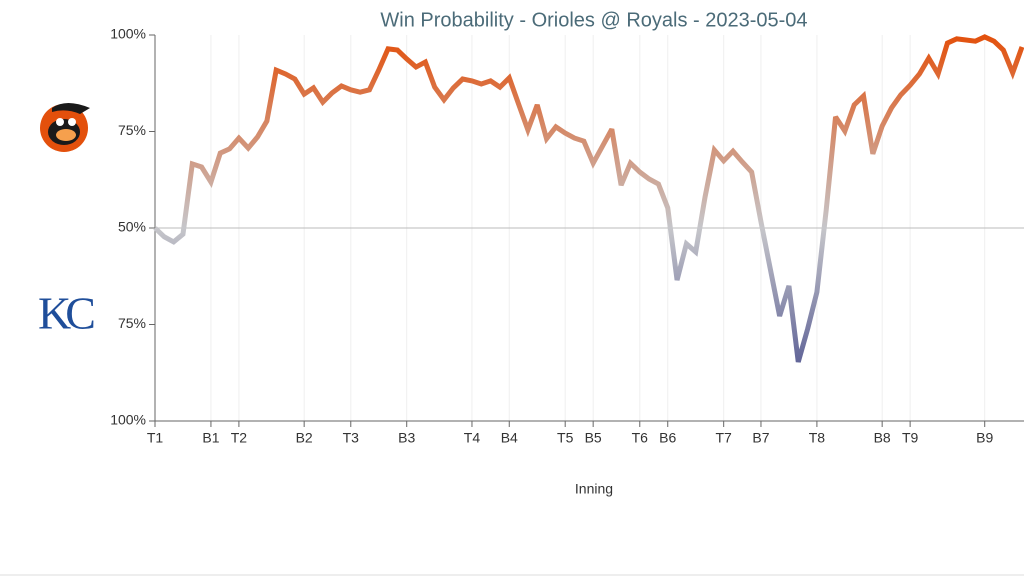 The image size is (1024, 582). Describe the element at coordinates (155, 438) in the screenshot. I see `x-tick-label: T1` at that location.